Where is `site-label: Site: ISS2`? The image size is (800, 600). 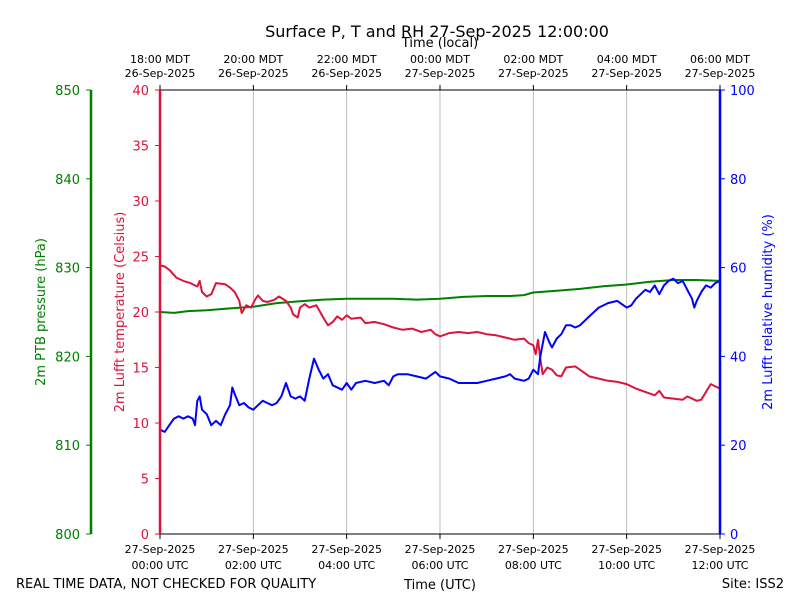
site-label: Site: ISS2 is located at coordinates (753, 584).